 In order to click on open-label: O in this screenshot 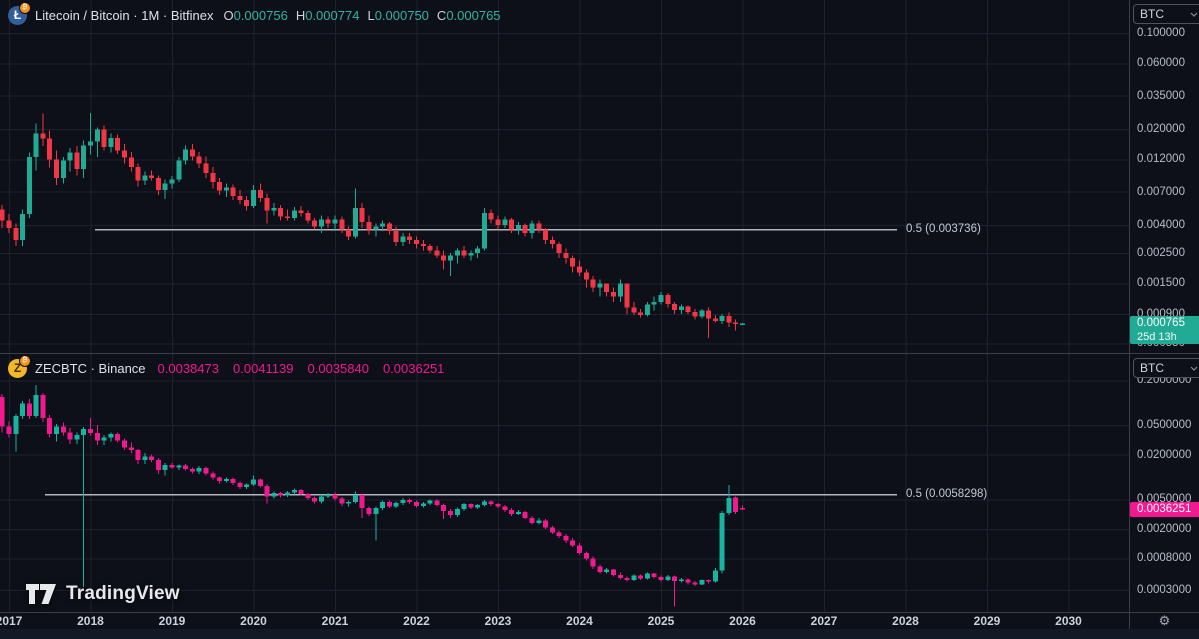, I will do `click(228, 15)`.